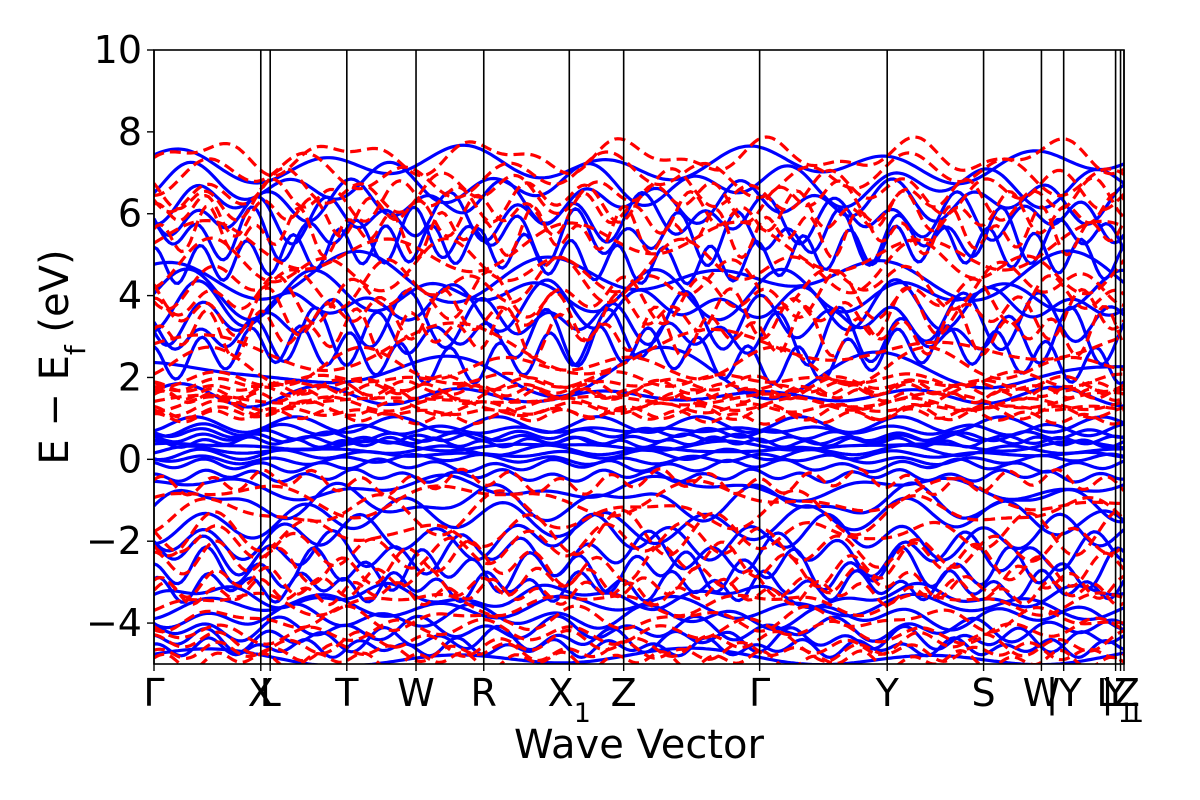 This screenshot has width=1200, height=800. I want to click on y-tick-label: 4, so click(130, 296).